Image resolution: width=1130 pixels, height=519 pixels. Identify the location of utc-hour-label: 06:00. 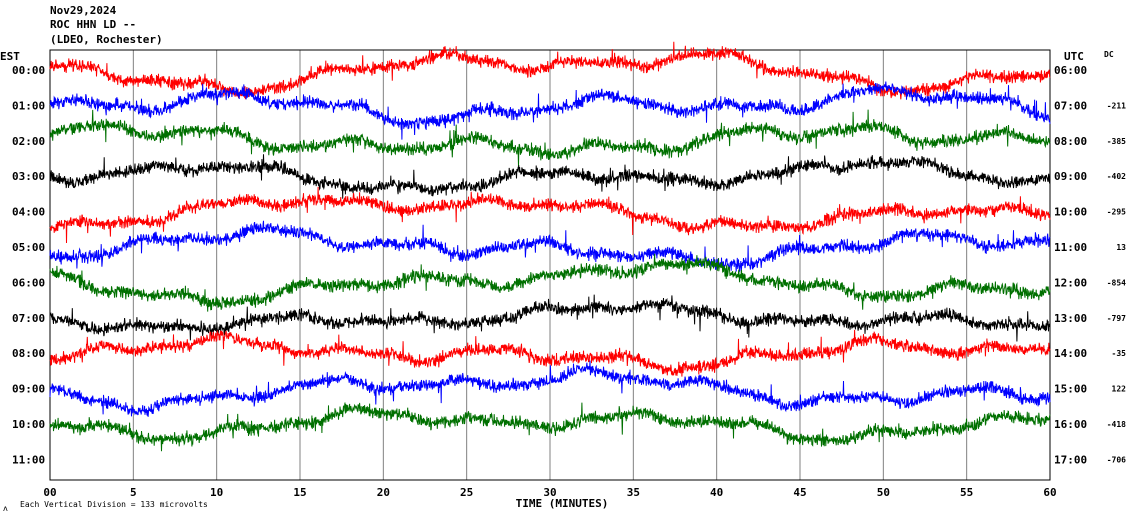
(1070, 70).